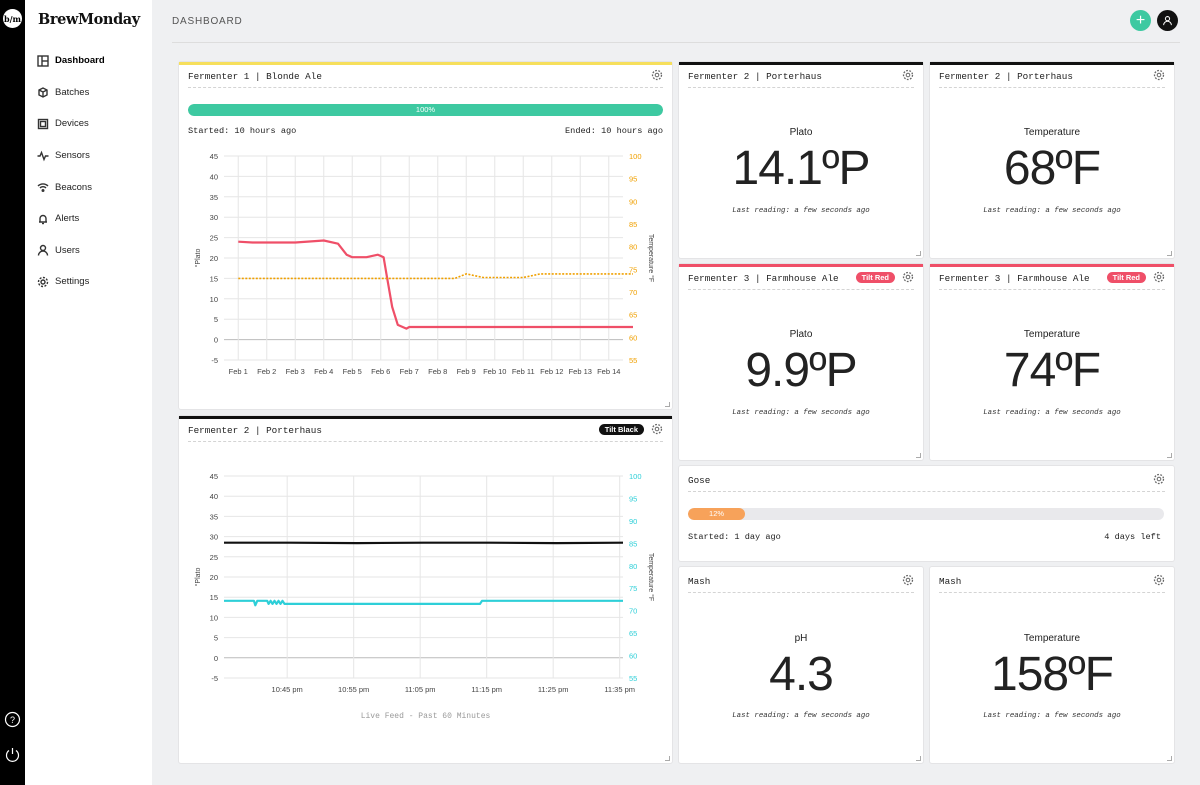  I want to click on brand-name: BrewMonday, so click(89, 19).